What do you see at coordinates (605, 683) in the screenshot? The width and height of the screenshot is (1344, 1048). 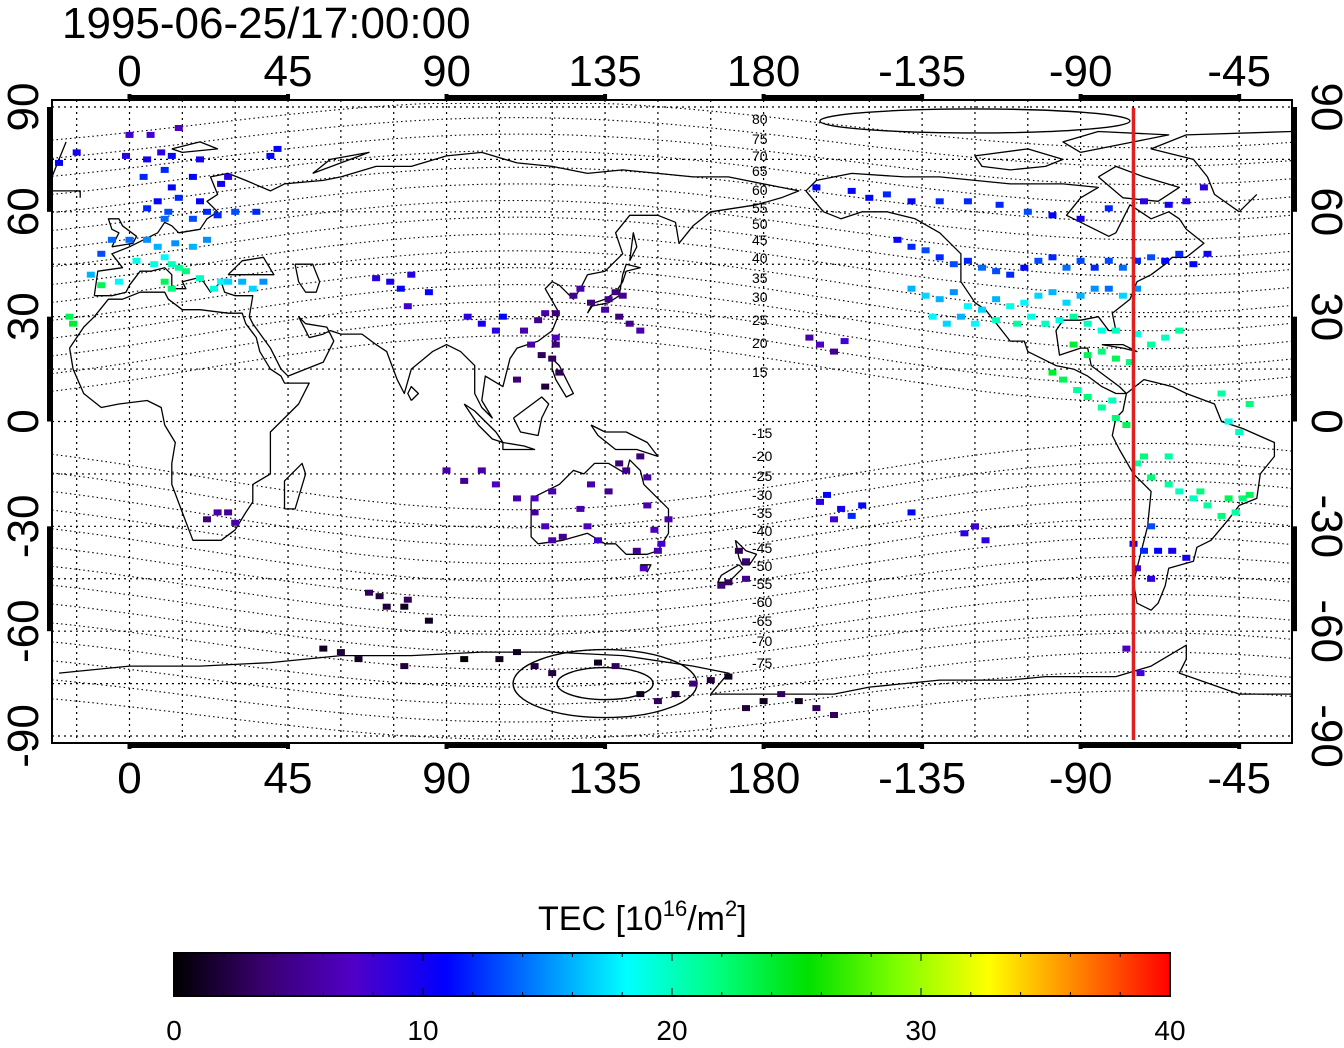 I see `mlat-pole-ring` at bounding box center [605, 683].